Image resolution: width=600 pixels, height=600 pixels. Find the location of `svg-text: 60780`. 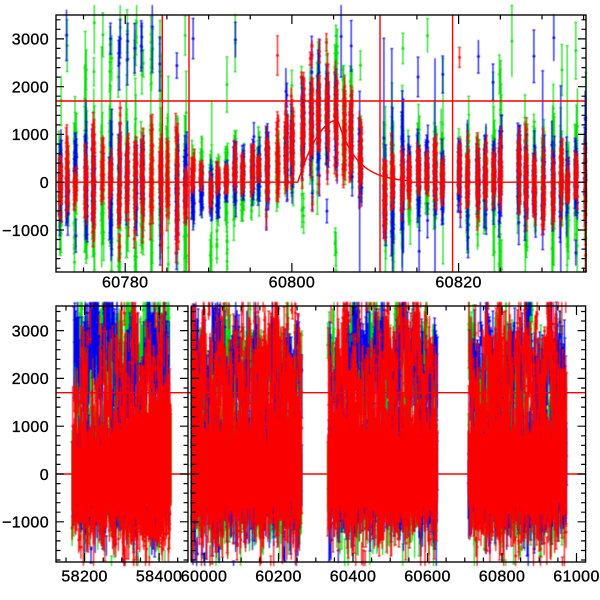

svg-text: 60780 is located at coordinates (125, 283).